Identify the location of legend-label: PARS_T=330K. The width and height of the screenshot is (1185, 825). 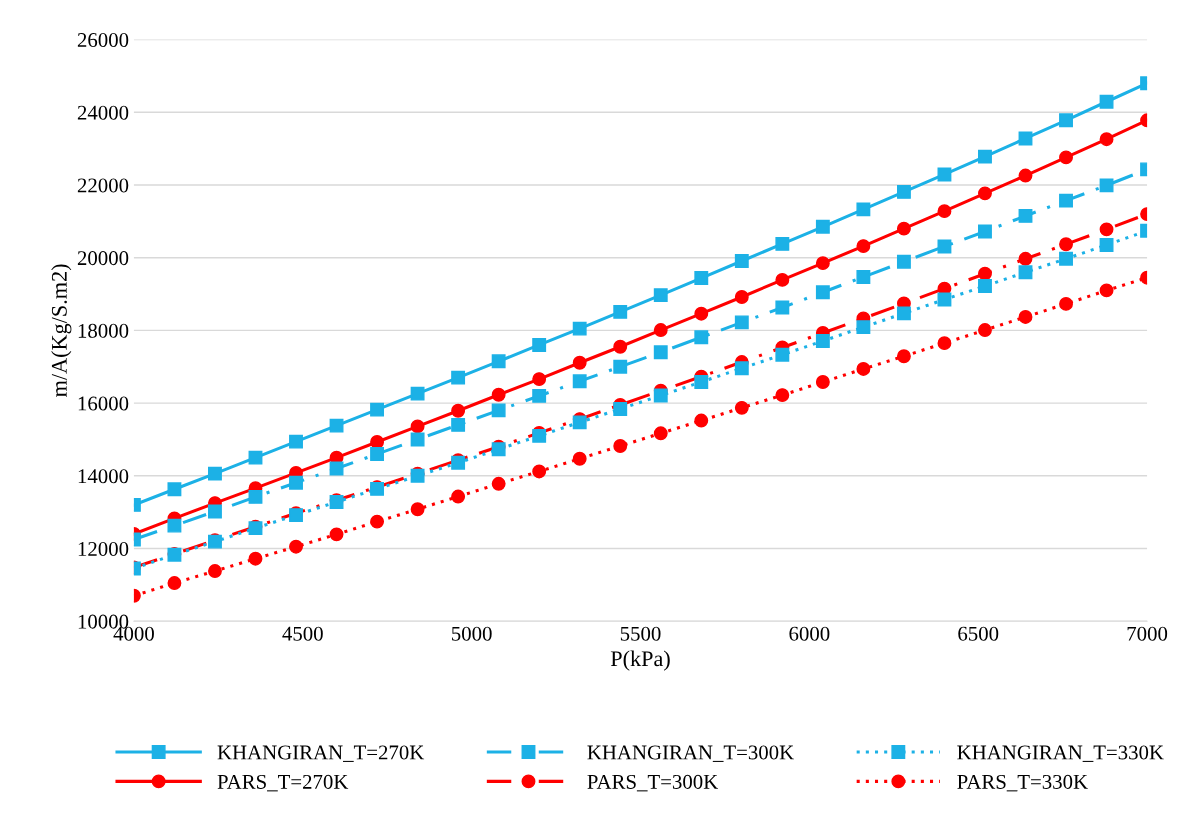
(1022, 783).